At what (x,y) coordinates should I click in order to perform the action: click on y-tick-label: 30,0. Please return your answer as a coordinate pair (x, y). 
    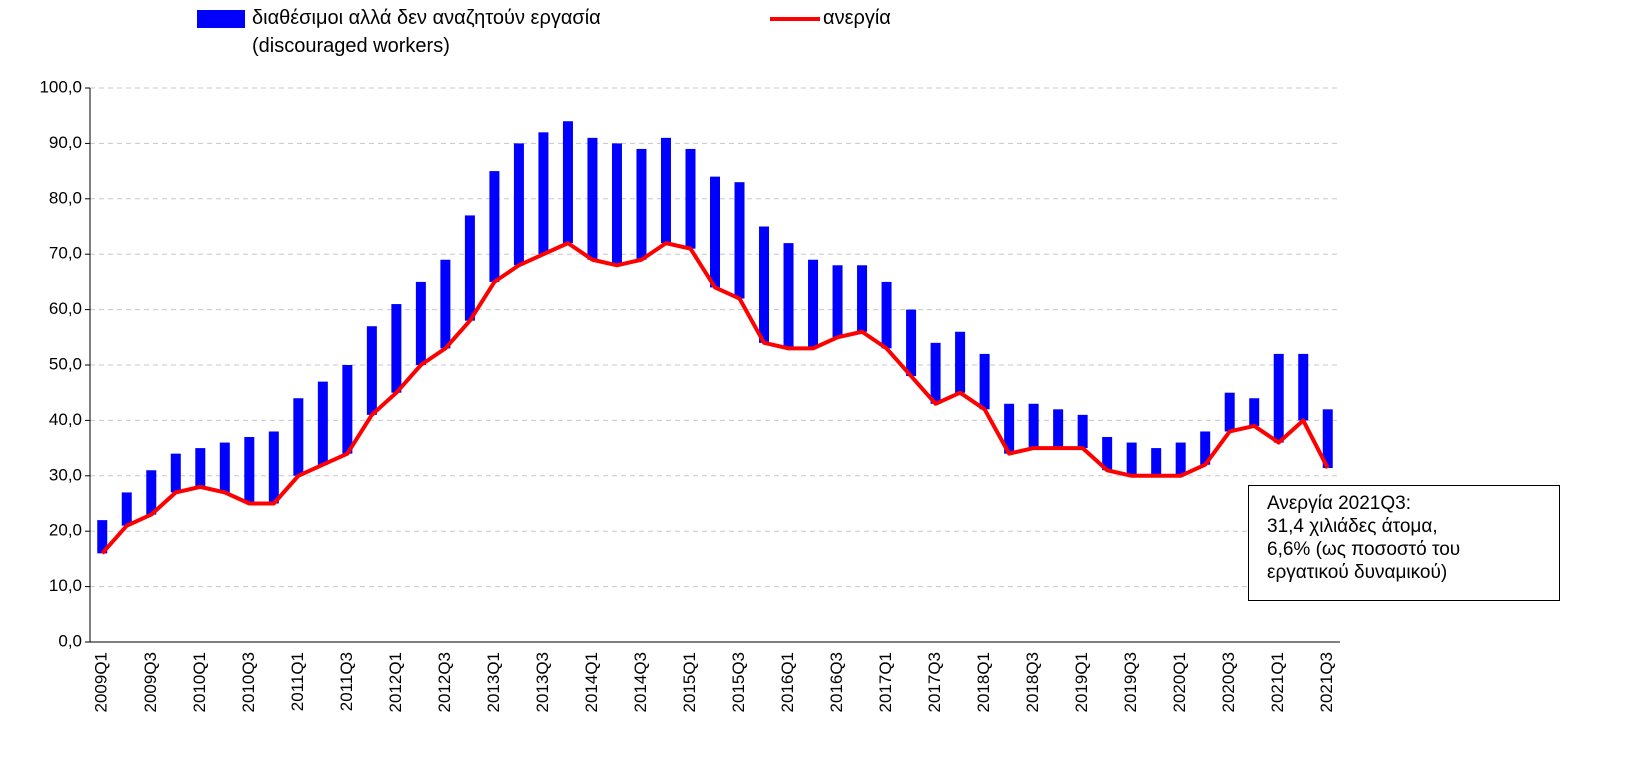
    Looking at the image, I should click on (65, 474).